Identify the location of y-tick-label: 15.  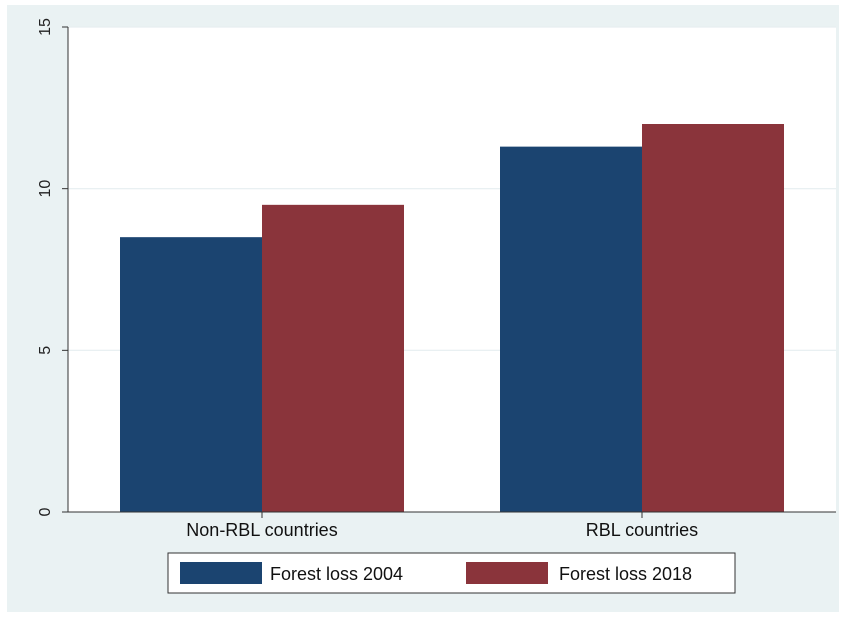
(45, 27).